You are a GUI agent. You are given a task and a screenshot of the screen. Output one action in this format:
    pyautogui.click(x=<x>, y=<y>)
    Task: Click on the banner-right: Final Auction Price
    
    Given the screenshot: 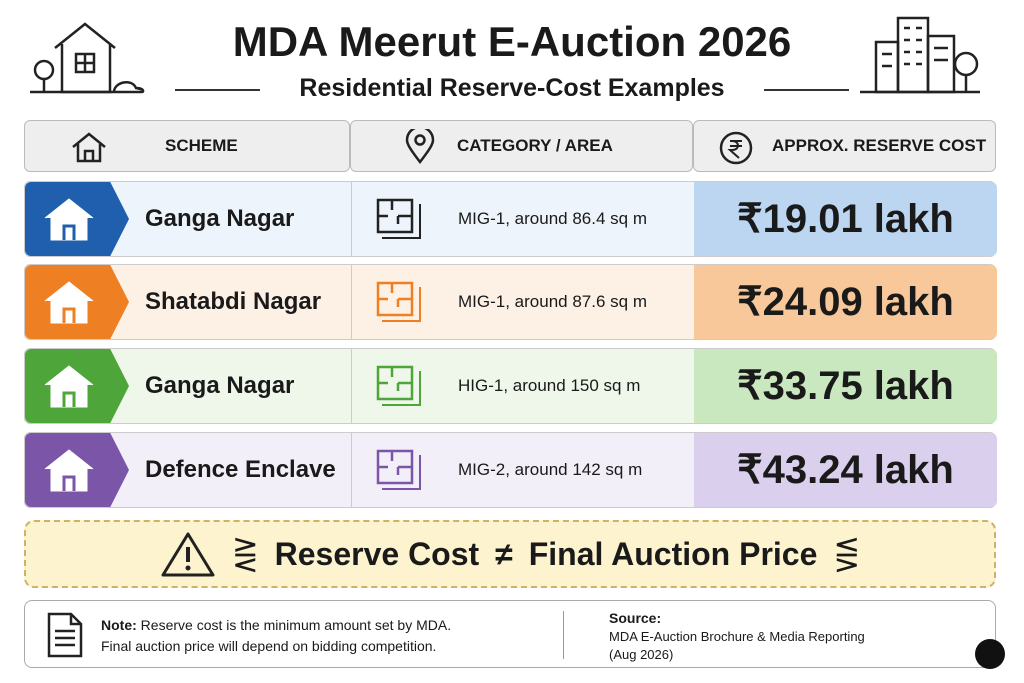 What is the action you would take?
    pyautogui.click(x=673, y=553)
    